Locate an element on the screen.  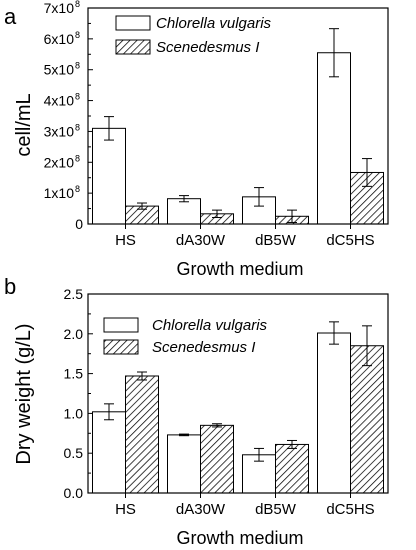
y-tick-label: 2x10 is located at coordinates (59, 162).